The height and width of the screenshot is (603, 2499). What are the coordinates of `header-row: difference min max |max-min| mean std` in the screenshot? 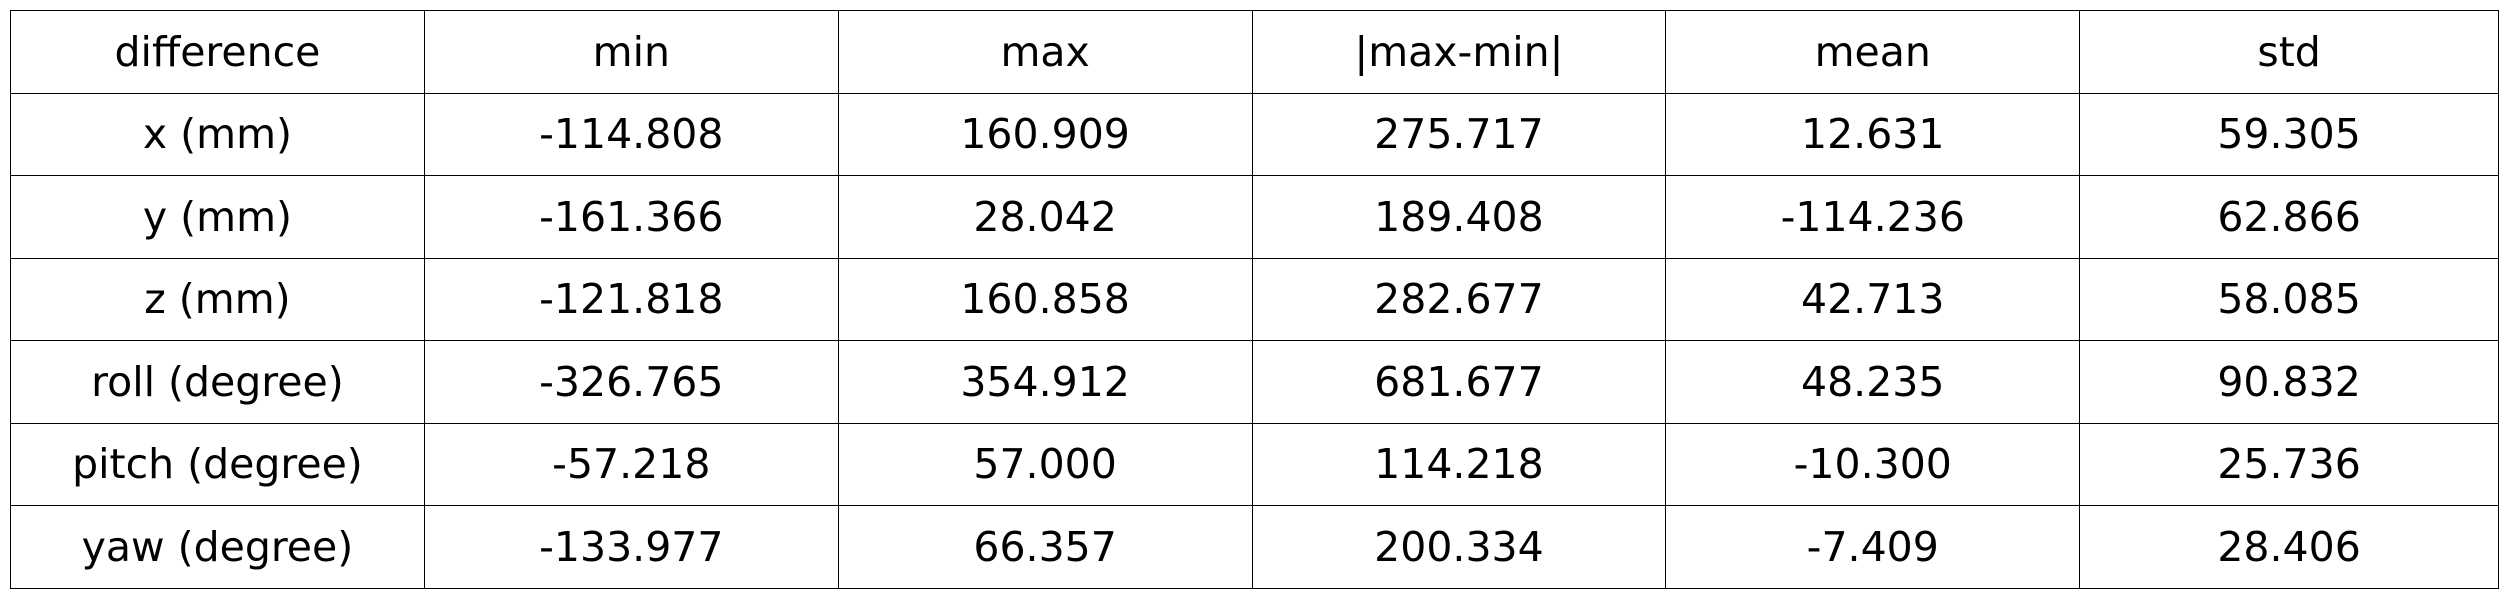 It's located at (1254, 52).